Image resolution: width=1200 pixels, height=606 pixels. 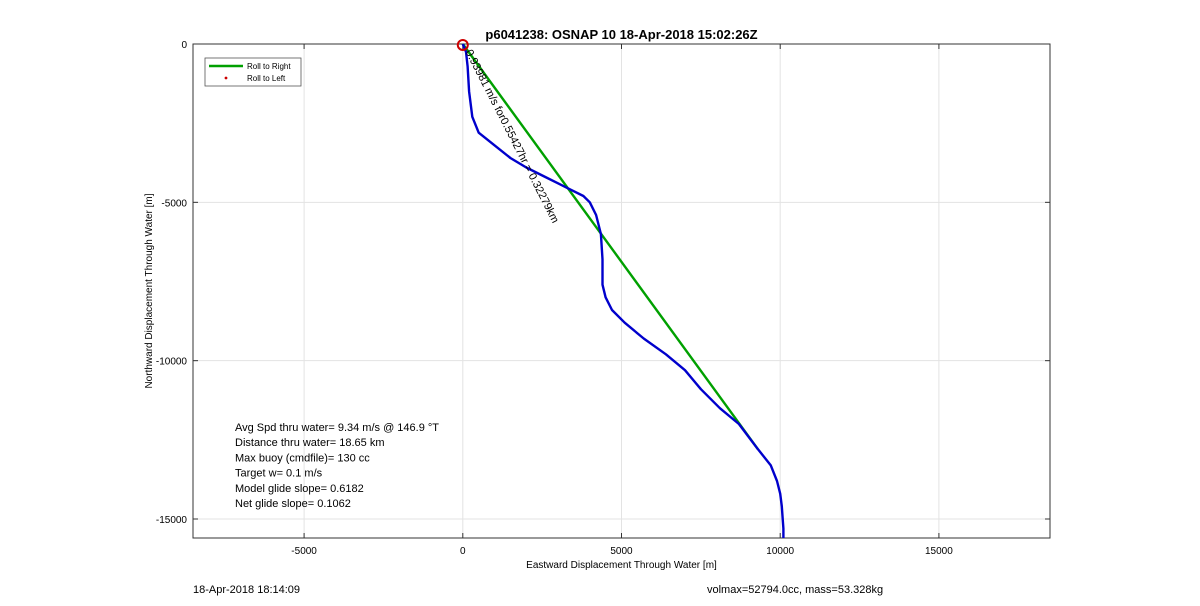 I want to click on x-tick-label: 10000, so click(x=780, y=551).